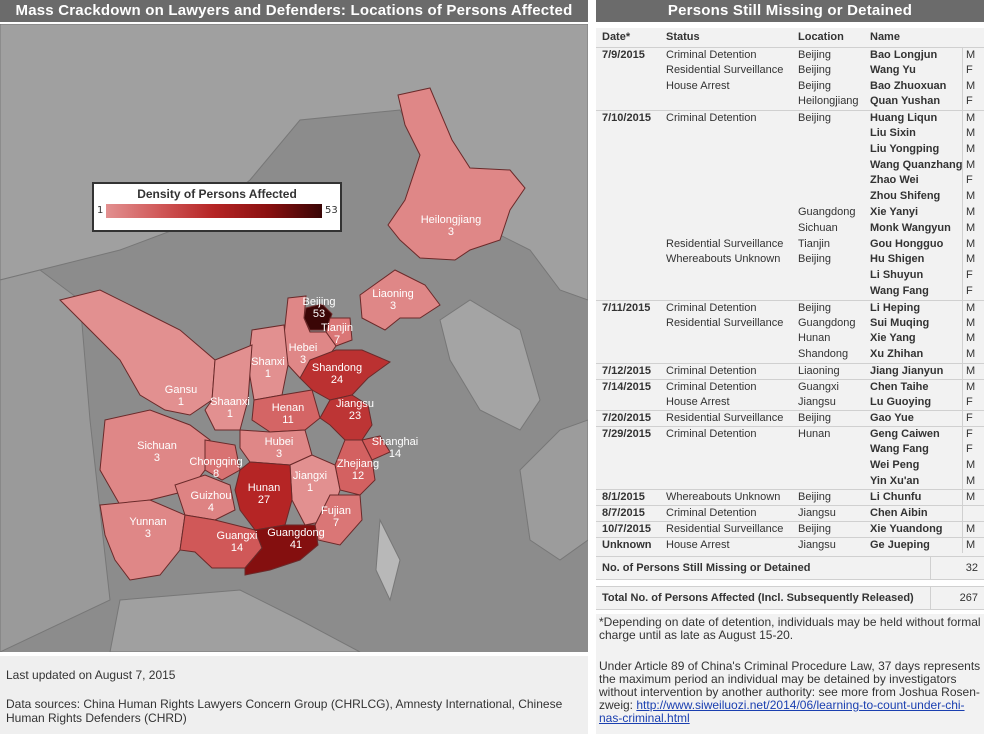 This screenshot has width=984, height=734. I want to click on legend-min: 1, so click(100, 210).